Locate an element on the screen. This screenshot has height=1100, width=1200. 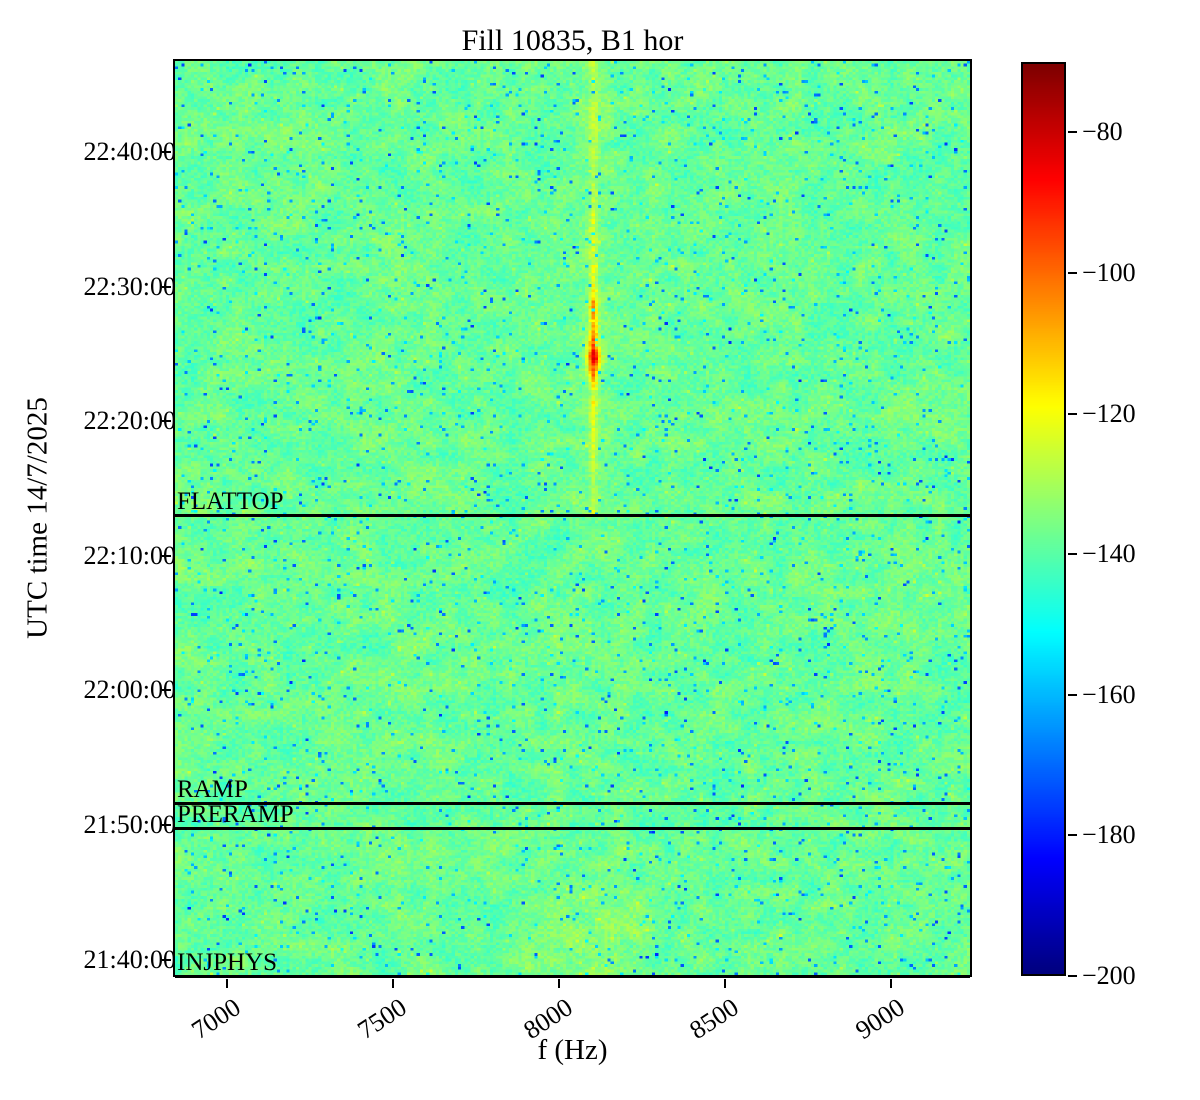
colorbar-tick-label: −120 is located at coordinates (1109, 413).